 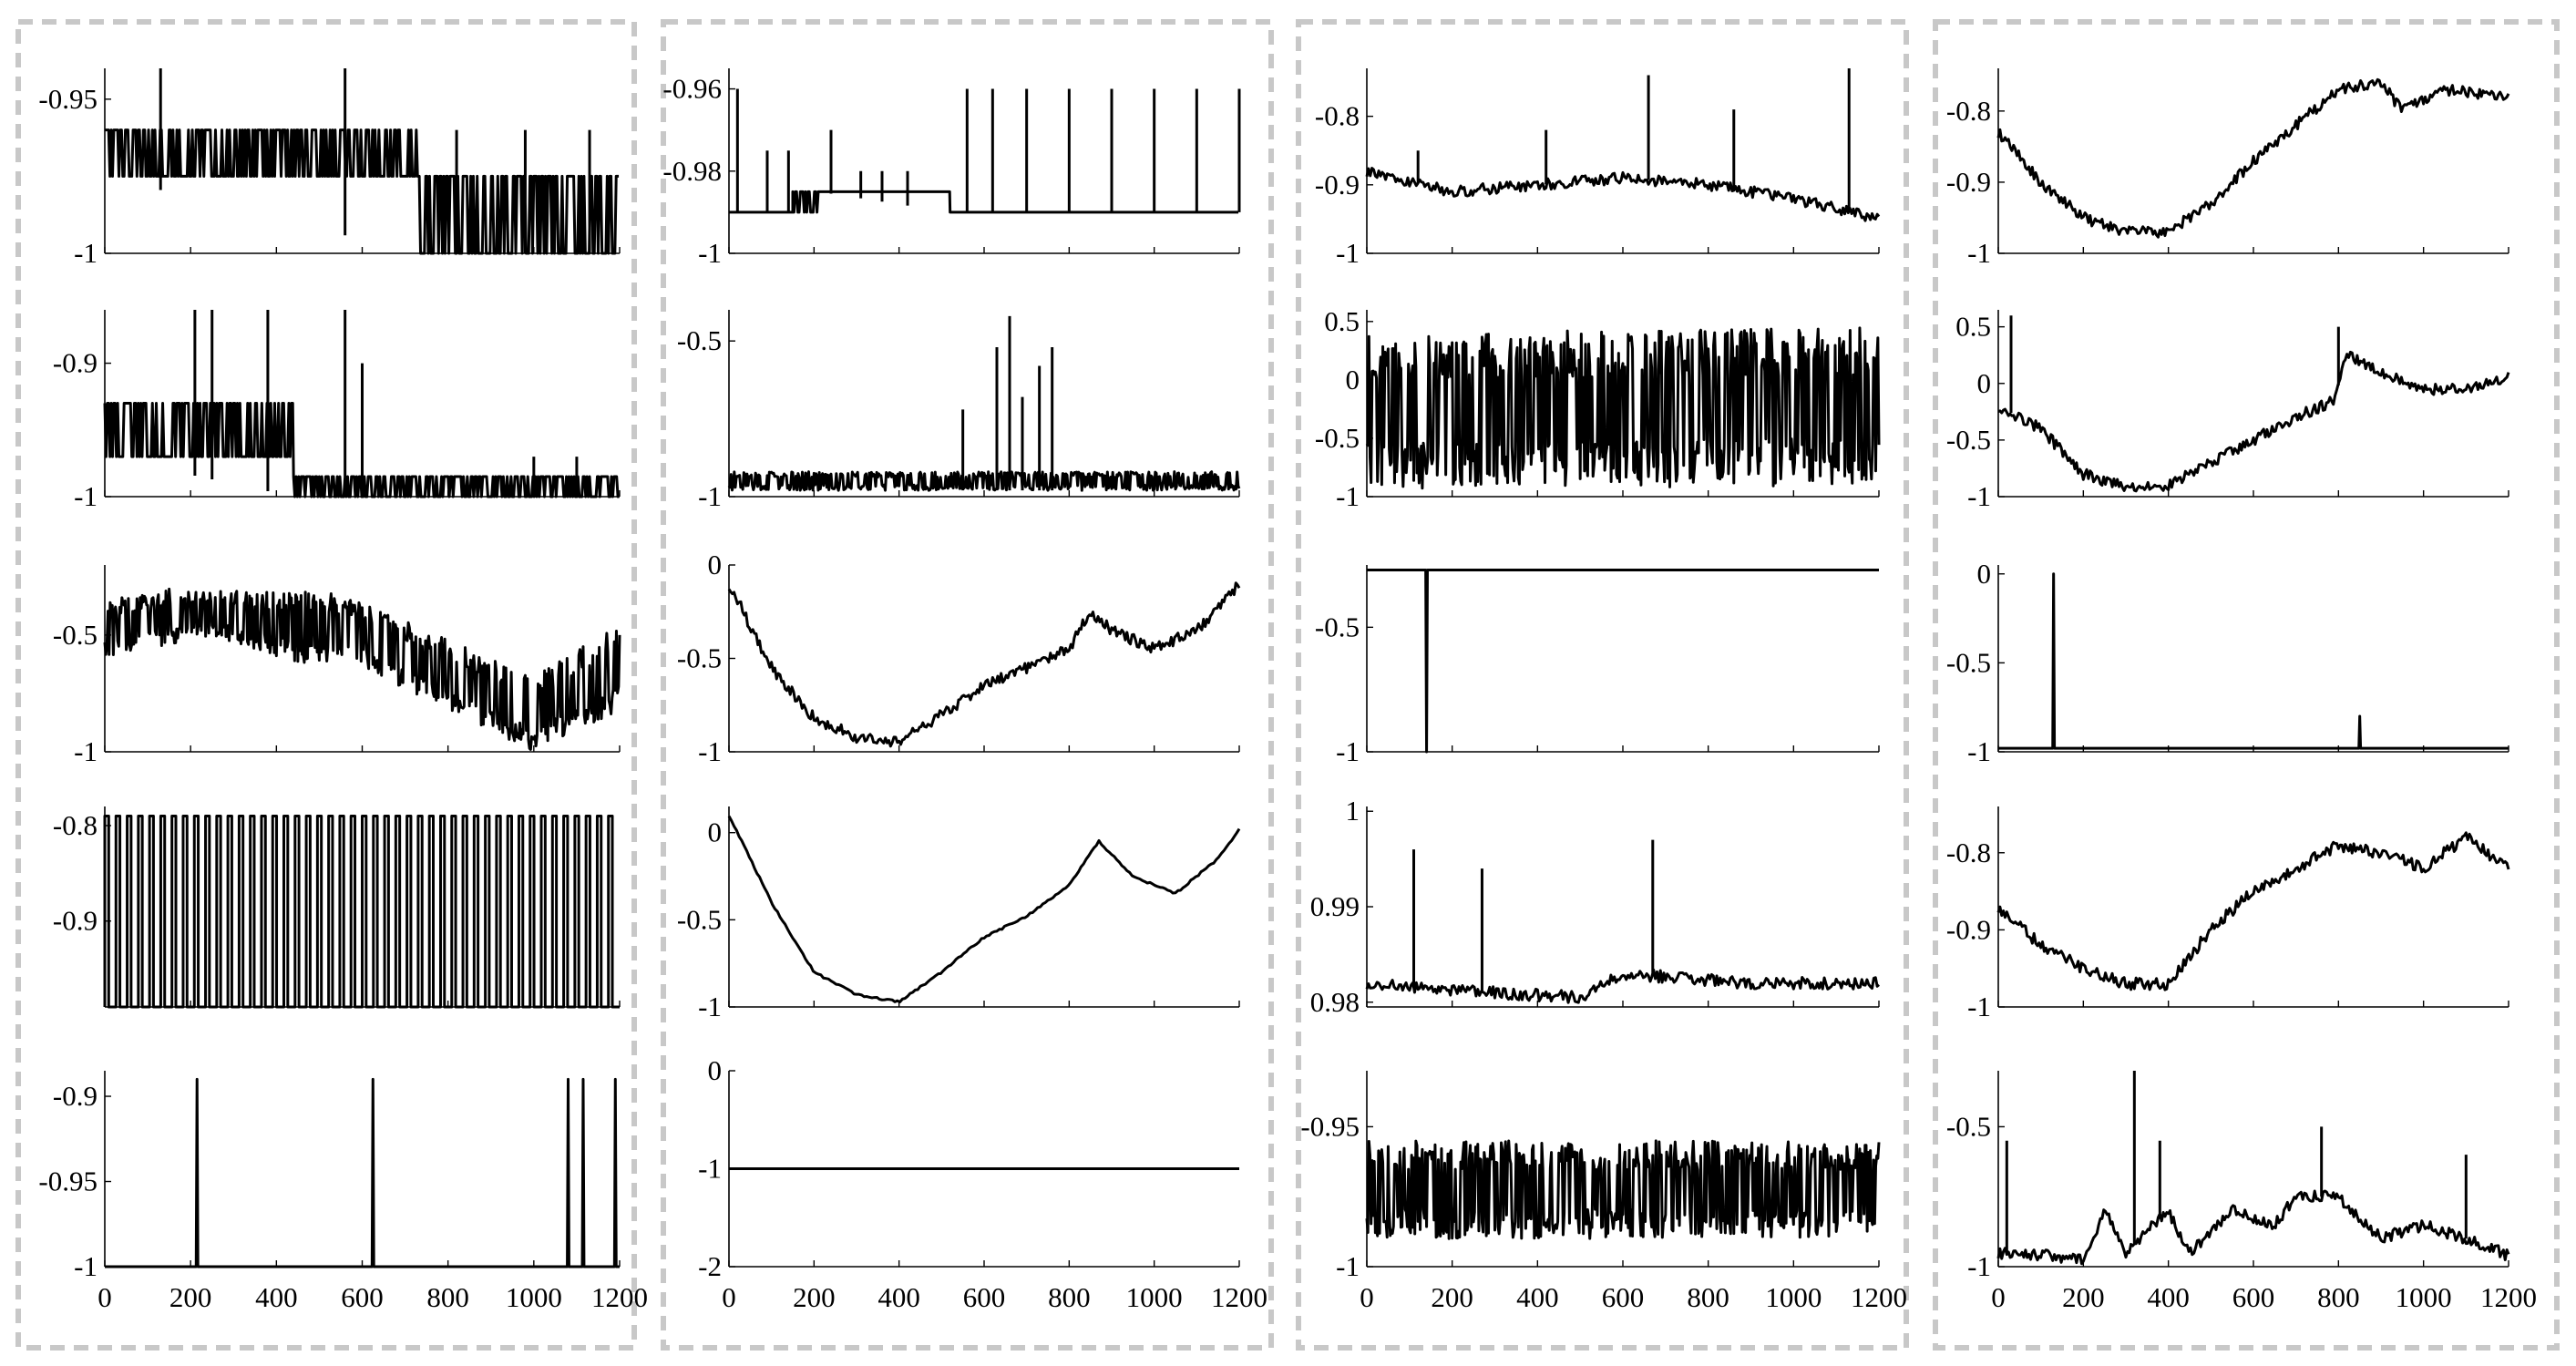 I want to click on y-tick-label: 0.5, so click(x=1973, y=327).